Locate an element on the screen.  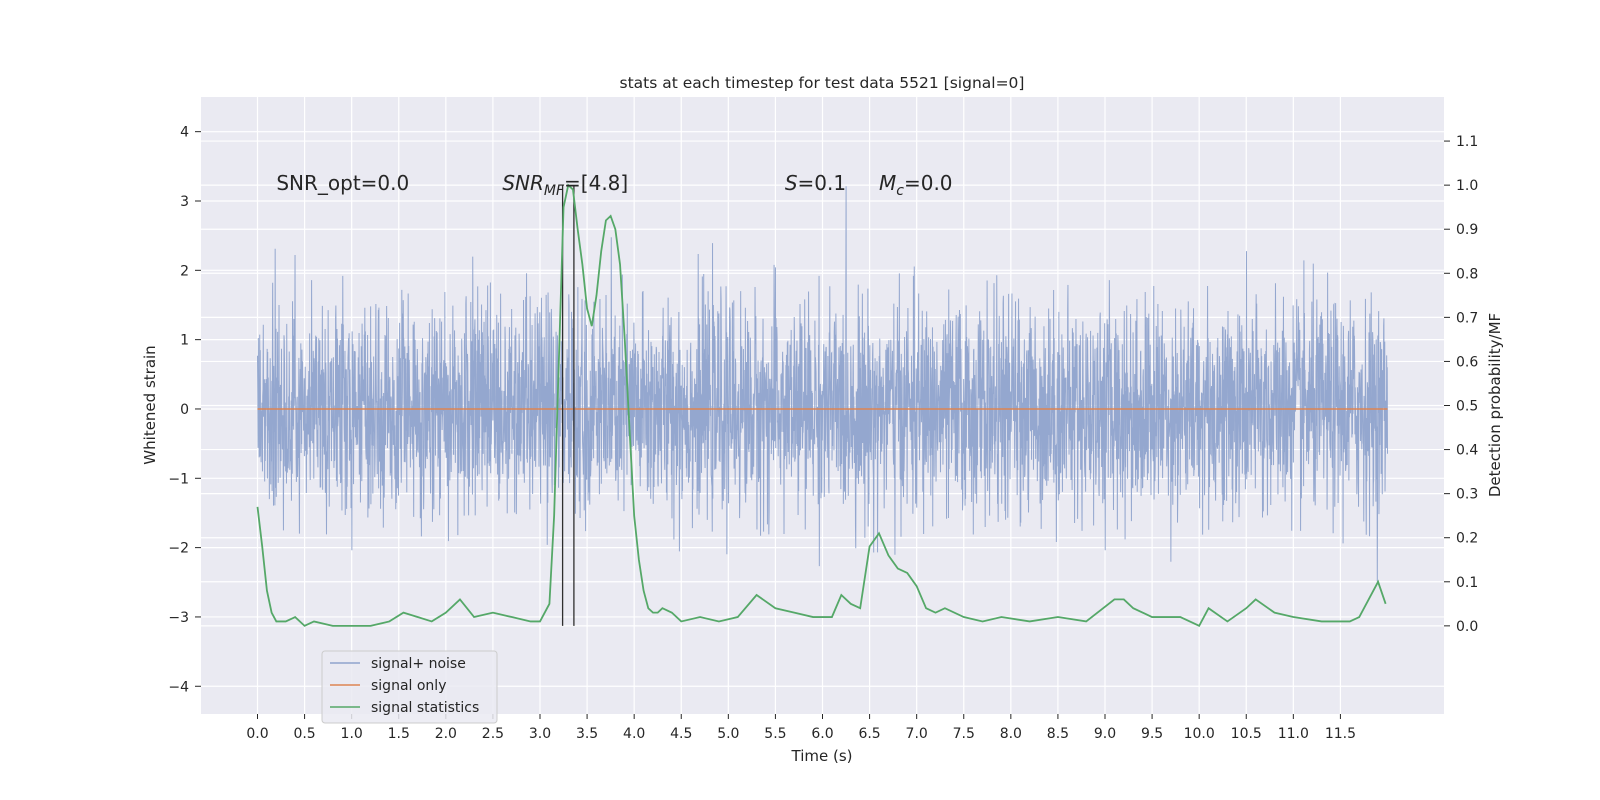
x-tick-label: 6.5 is located at coordinates (869, 734).